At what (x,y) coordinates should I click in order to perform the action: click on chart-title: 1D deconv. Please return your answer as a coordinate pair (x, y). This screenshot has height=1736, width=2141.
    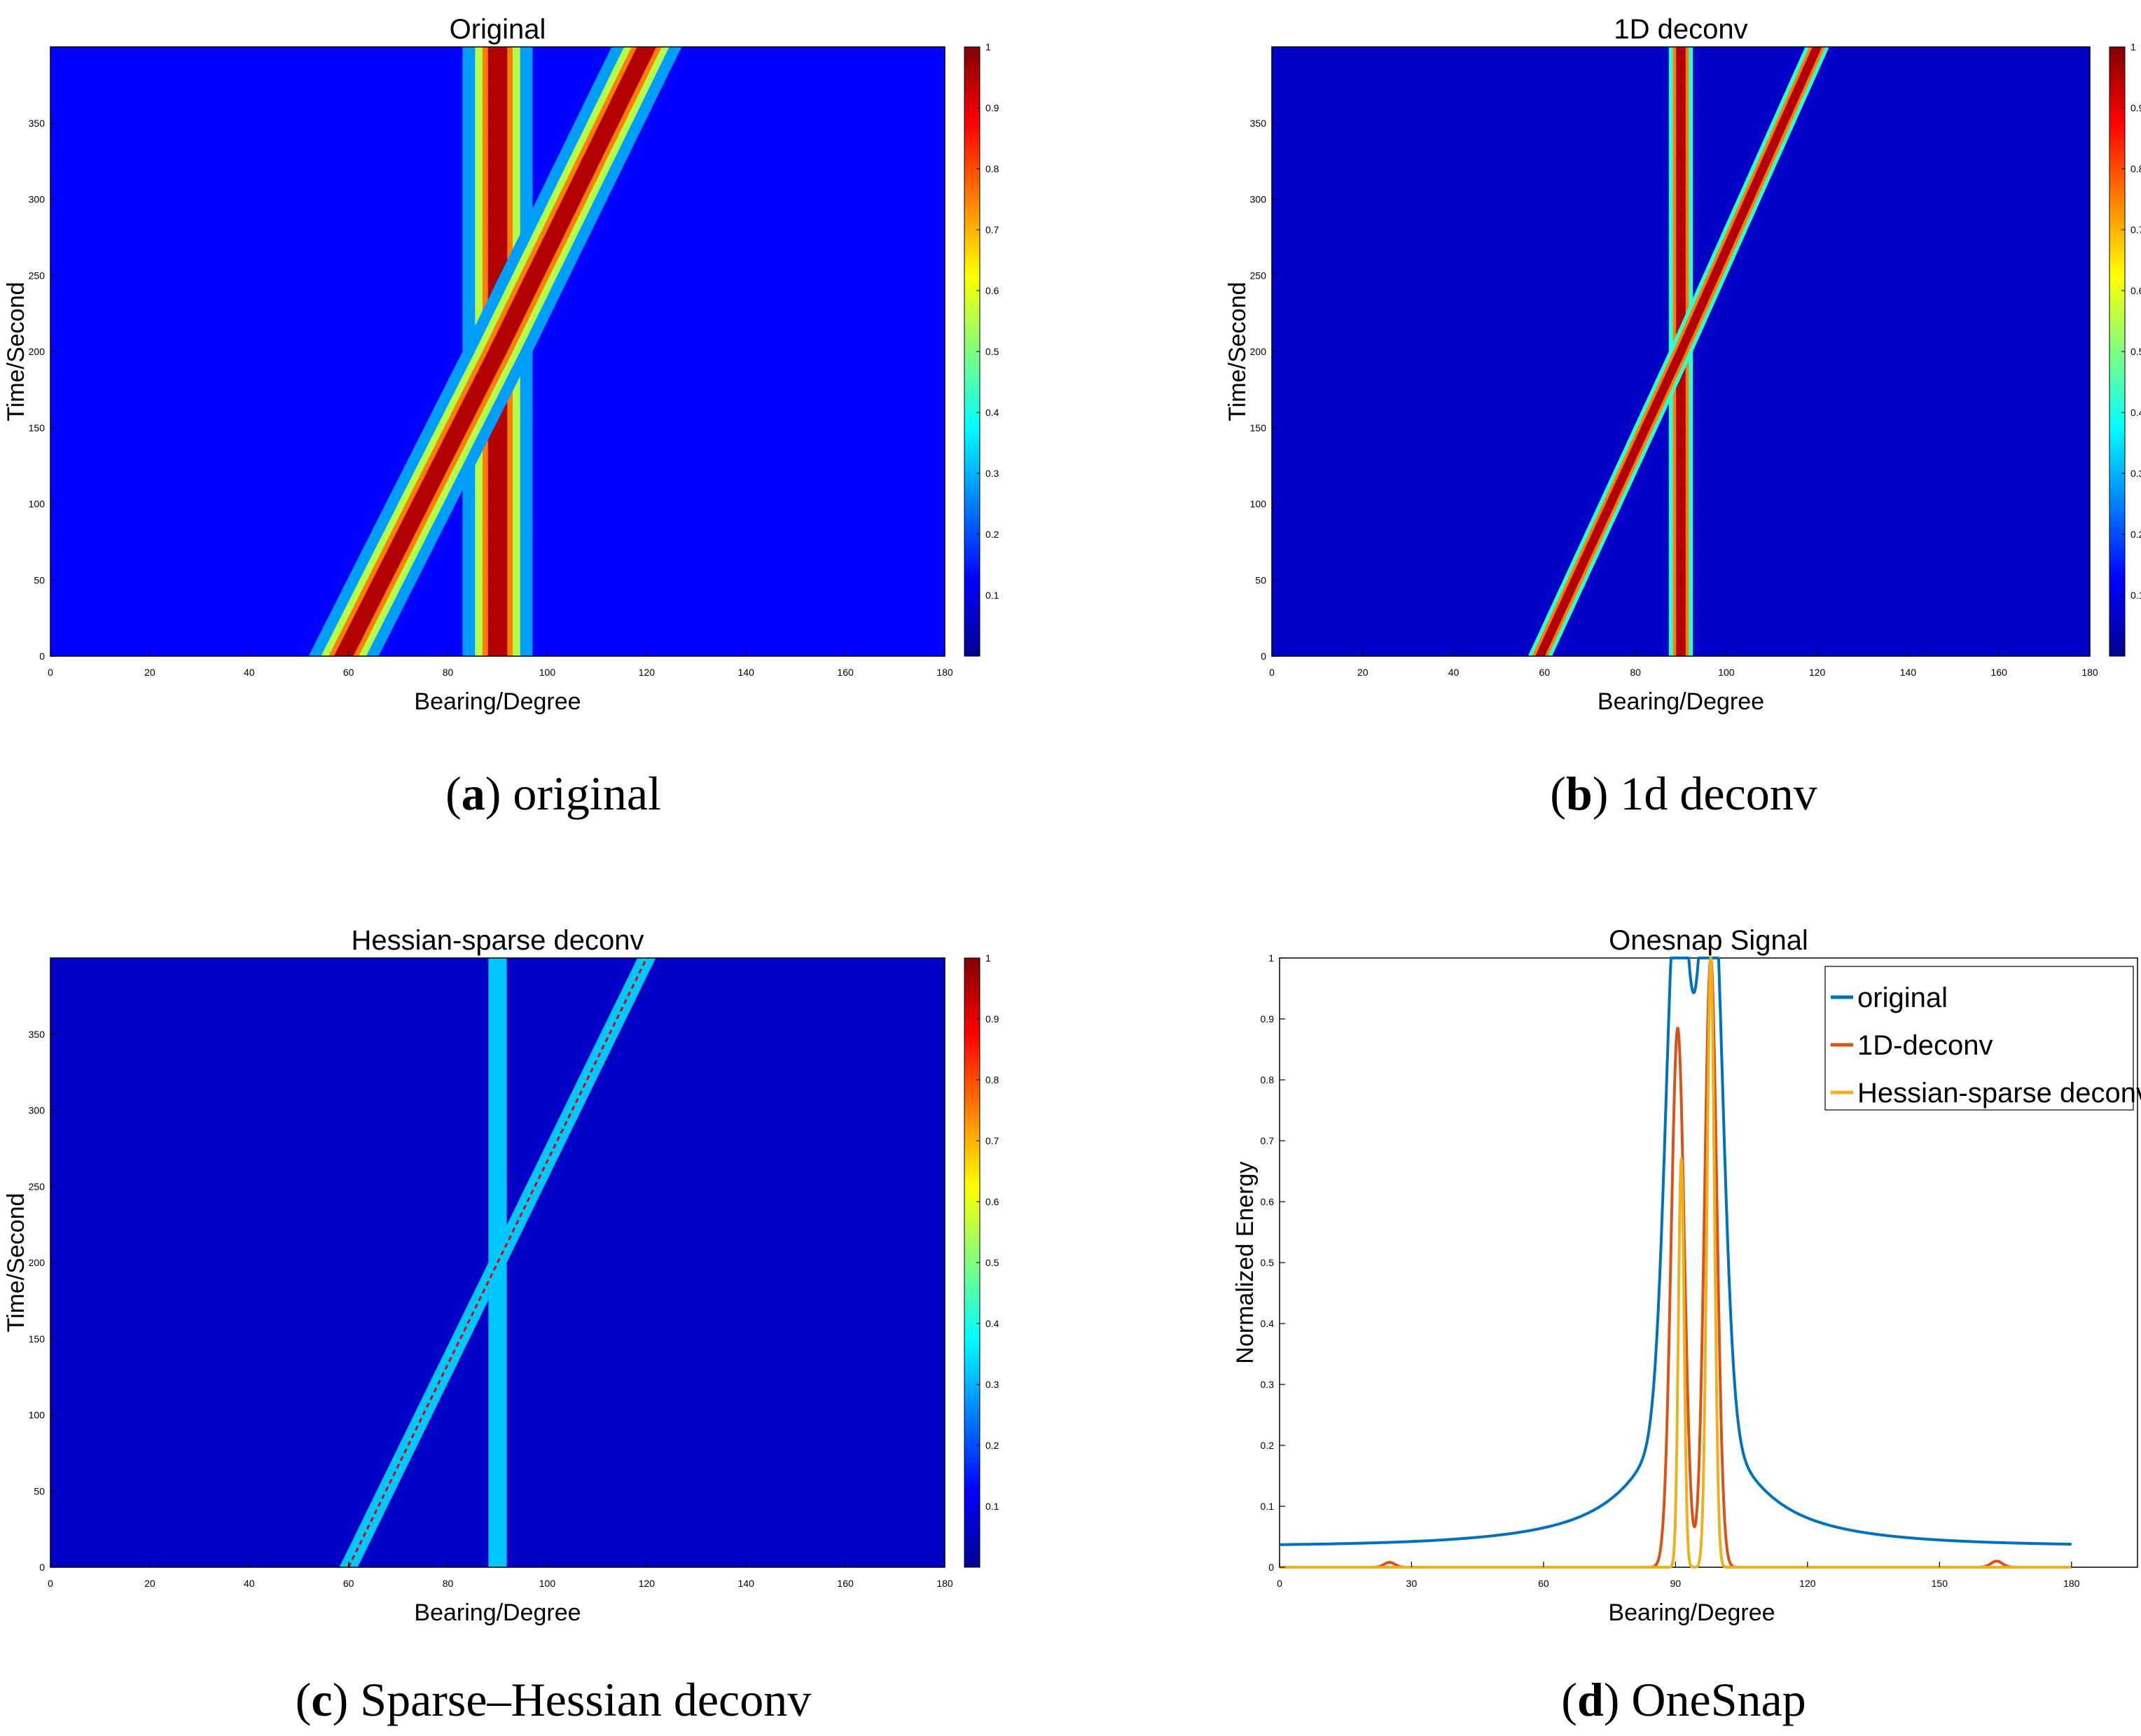
    Looking at the image, I should click on (1680, 29).